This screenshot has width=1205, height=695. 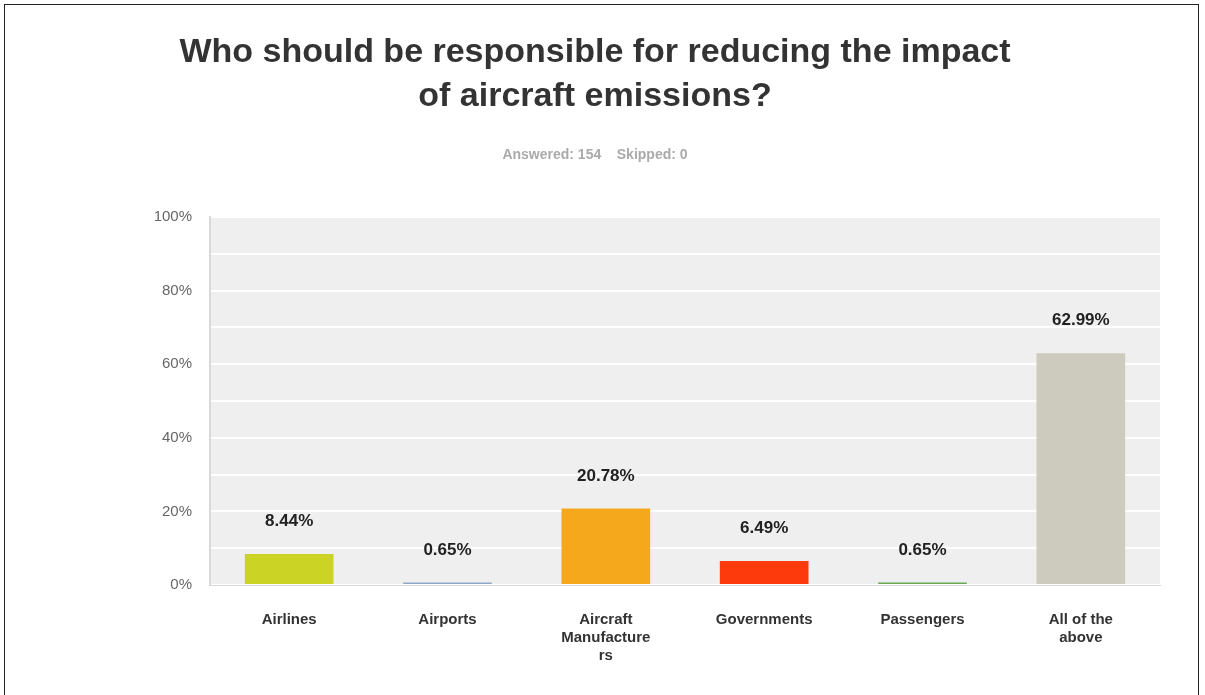 I want to click on y-tick-label: 20%, so click(x=176, y=510).